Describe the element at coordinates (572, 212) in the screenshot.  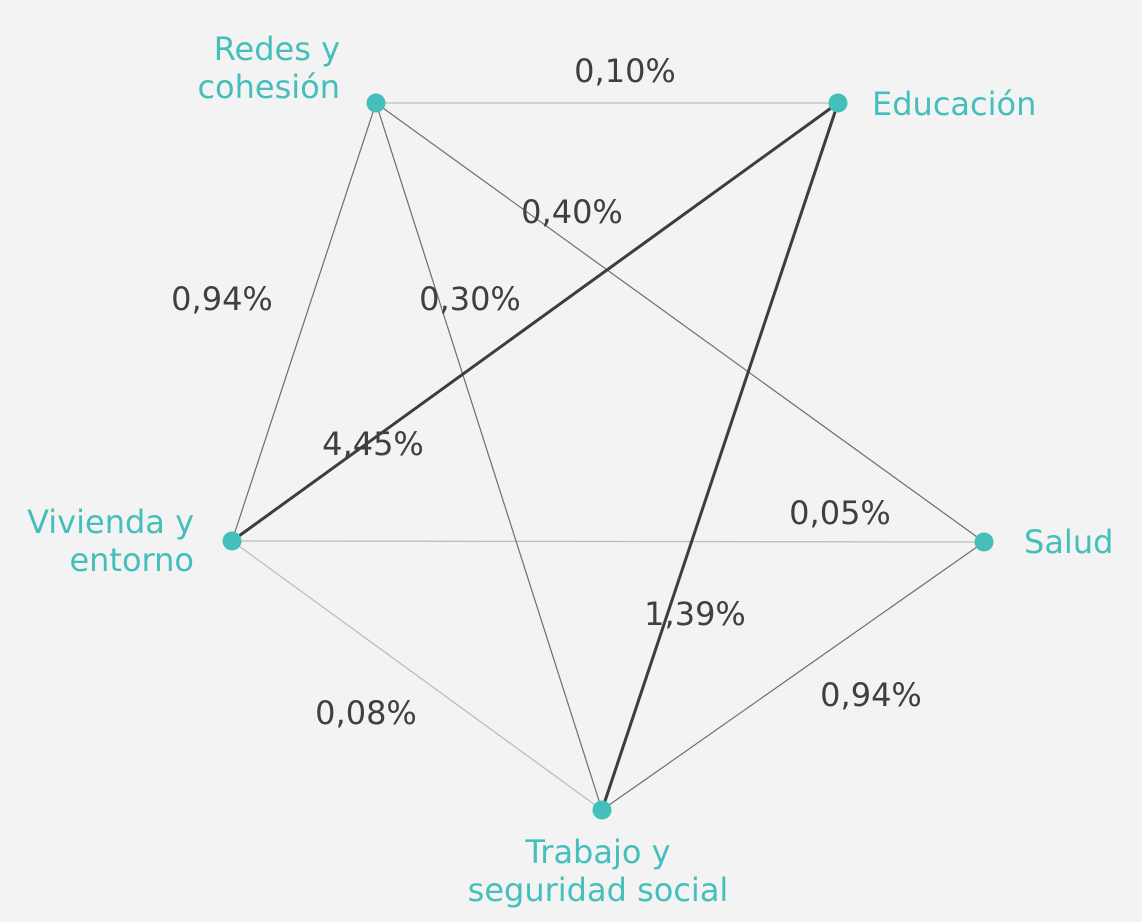
I see `edge-label-redes-salud: 0,40%` at that location.